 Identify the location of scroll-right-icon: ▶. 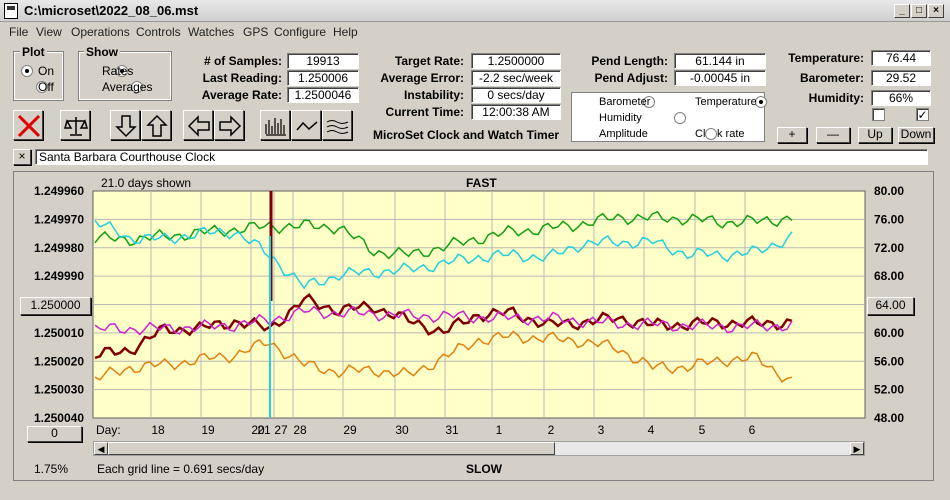
(857, 448).